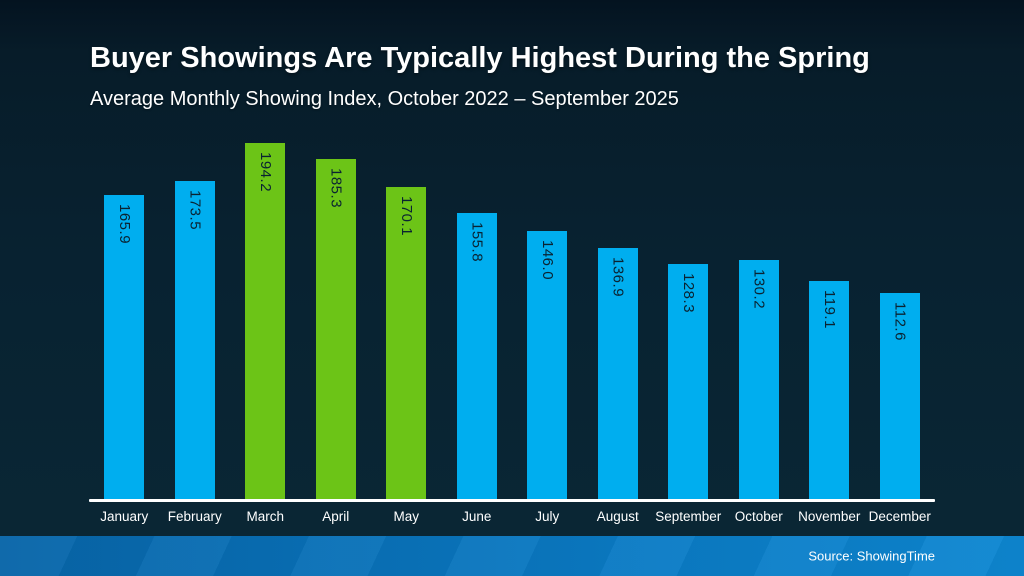 This screenshot has height=576, width=1024. I want to click on x-axis-label-september: September, so click(688, 516).